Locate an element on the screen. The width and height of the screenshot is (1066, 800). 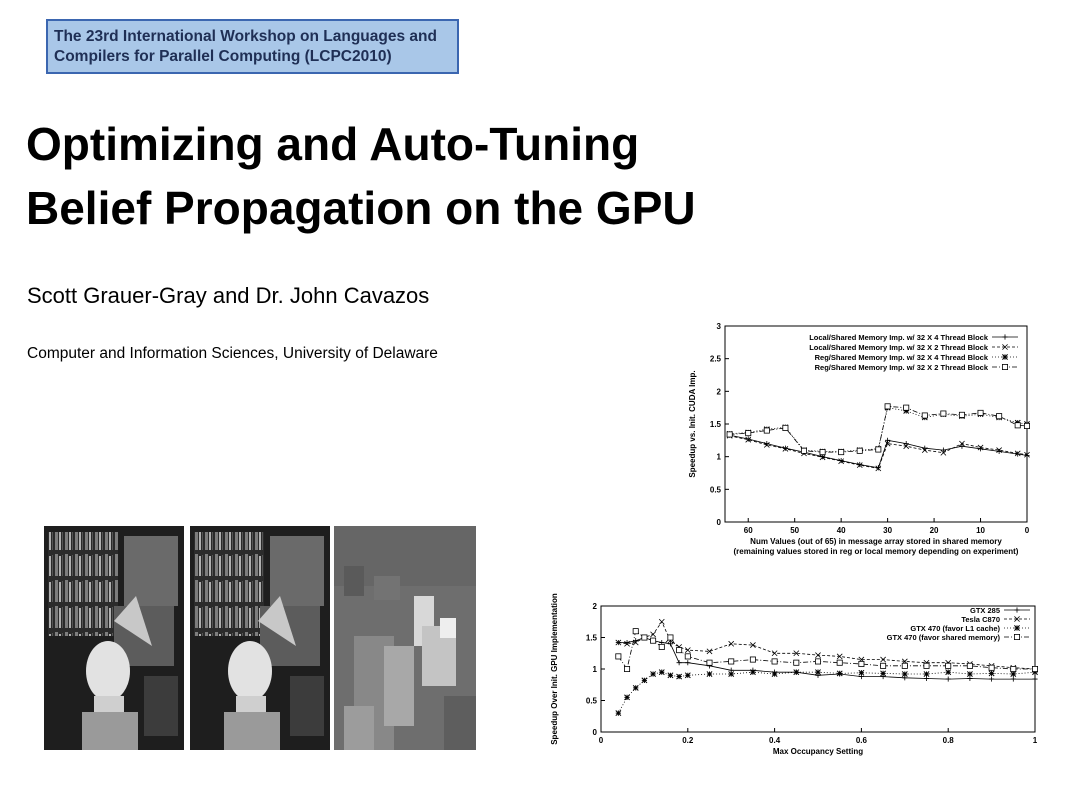
y-axis-label: Speedup Over Init. GPU Implementation is located at coordinates (554, 669).